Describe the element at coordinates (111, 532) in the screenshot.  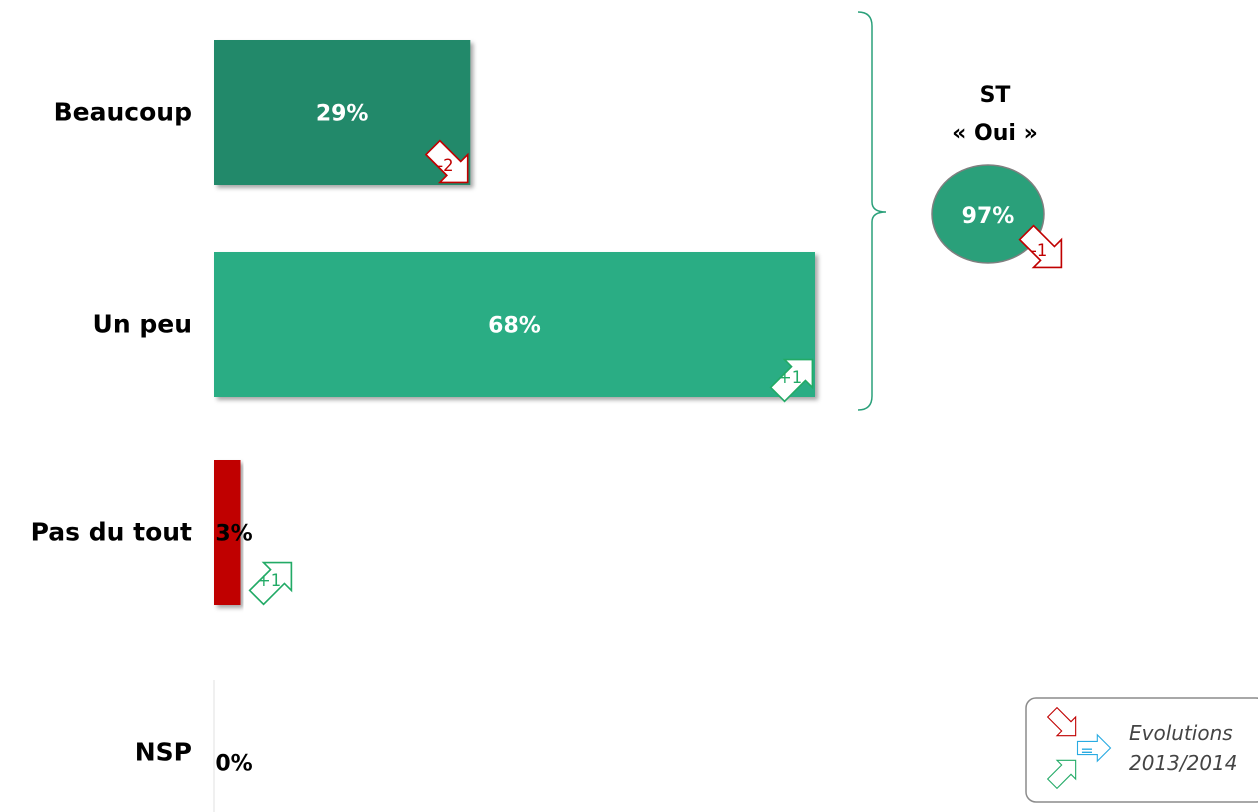
I see `category-label: Pas du tout` at that location.